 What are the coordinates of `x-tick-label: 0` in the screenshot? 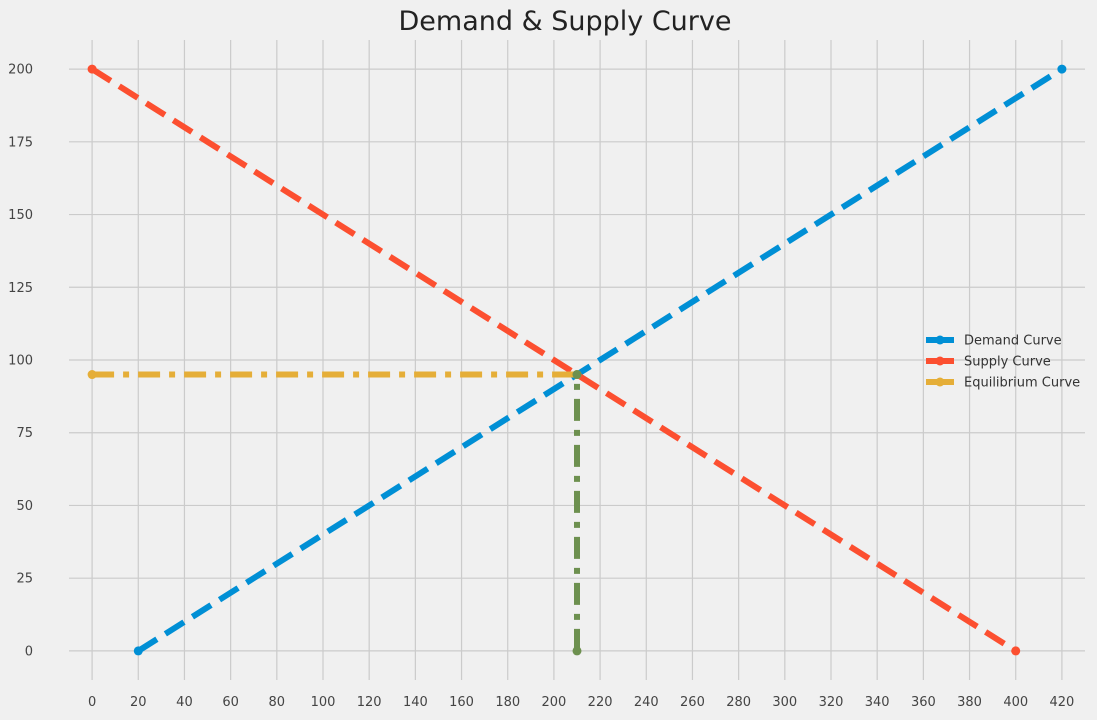 It's located at (92, 702).